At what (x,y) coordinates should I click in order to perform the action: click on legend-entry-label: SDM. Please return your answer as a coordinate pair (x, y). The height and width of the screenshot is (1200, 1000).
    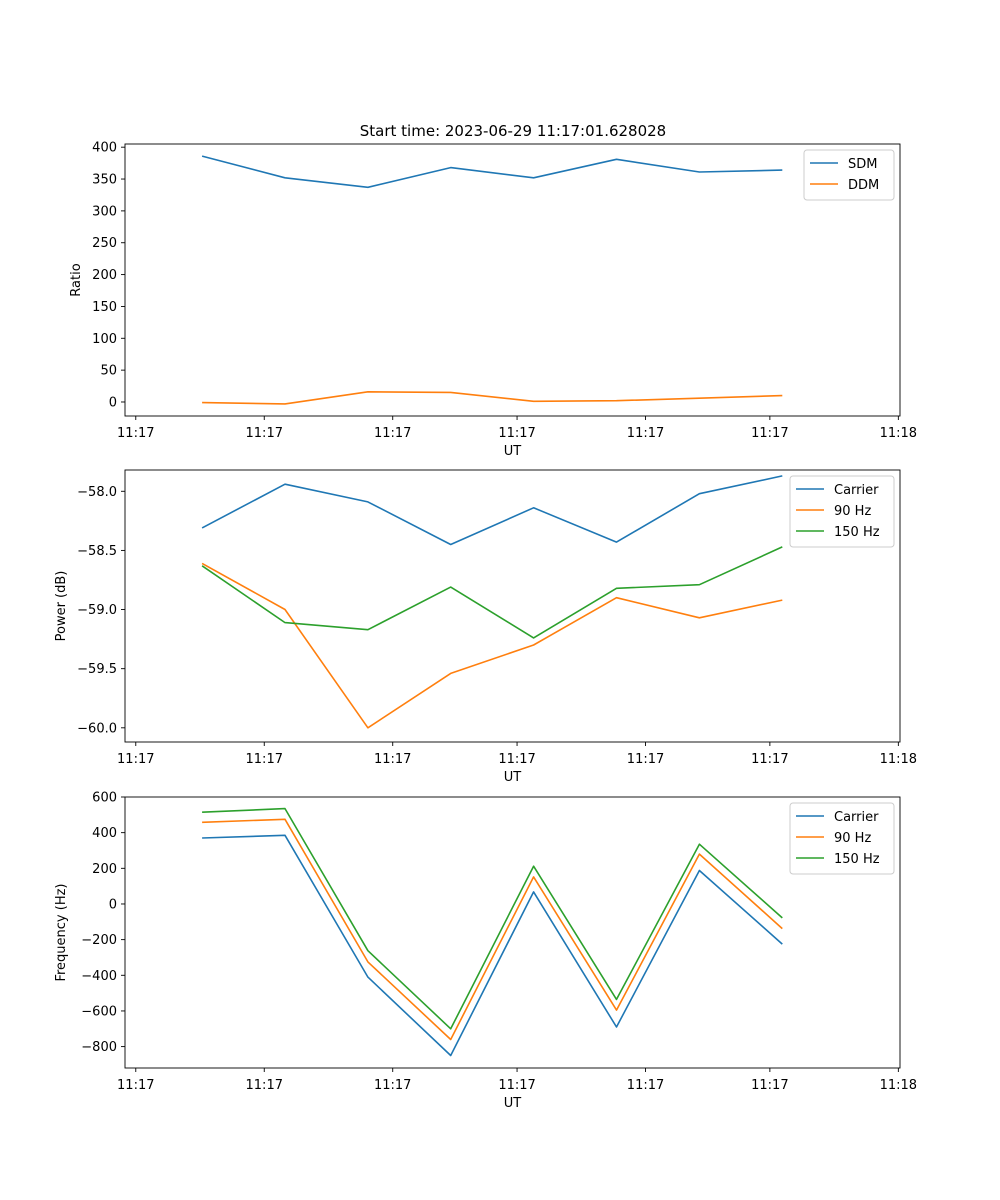
    Looking at the image, I should click on (862, 164).